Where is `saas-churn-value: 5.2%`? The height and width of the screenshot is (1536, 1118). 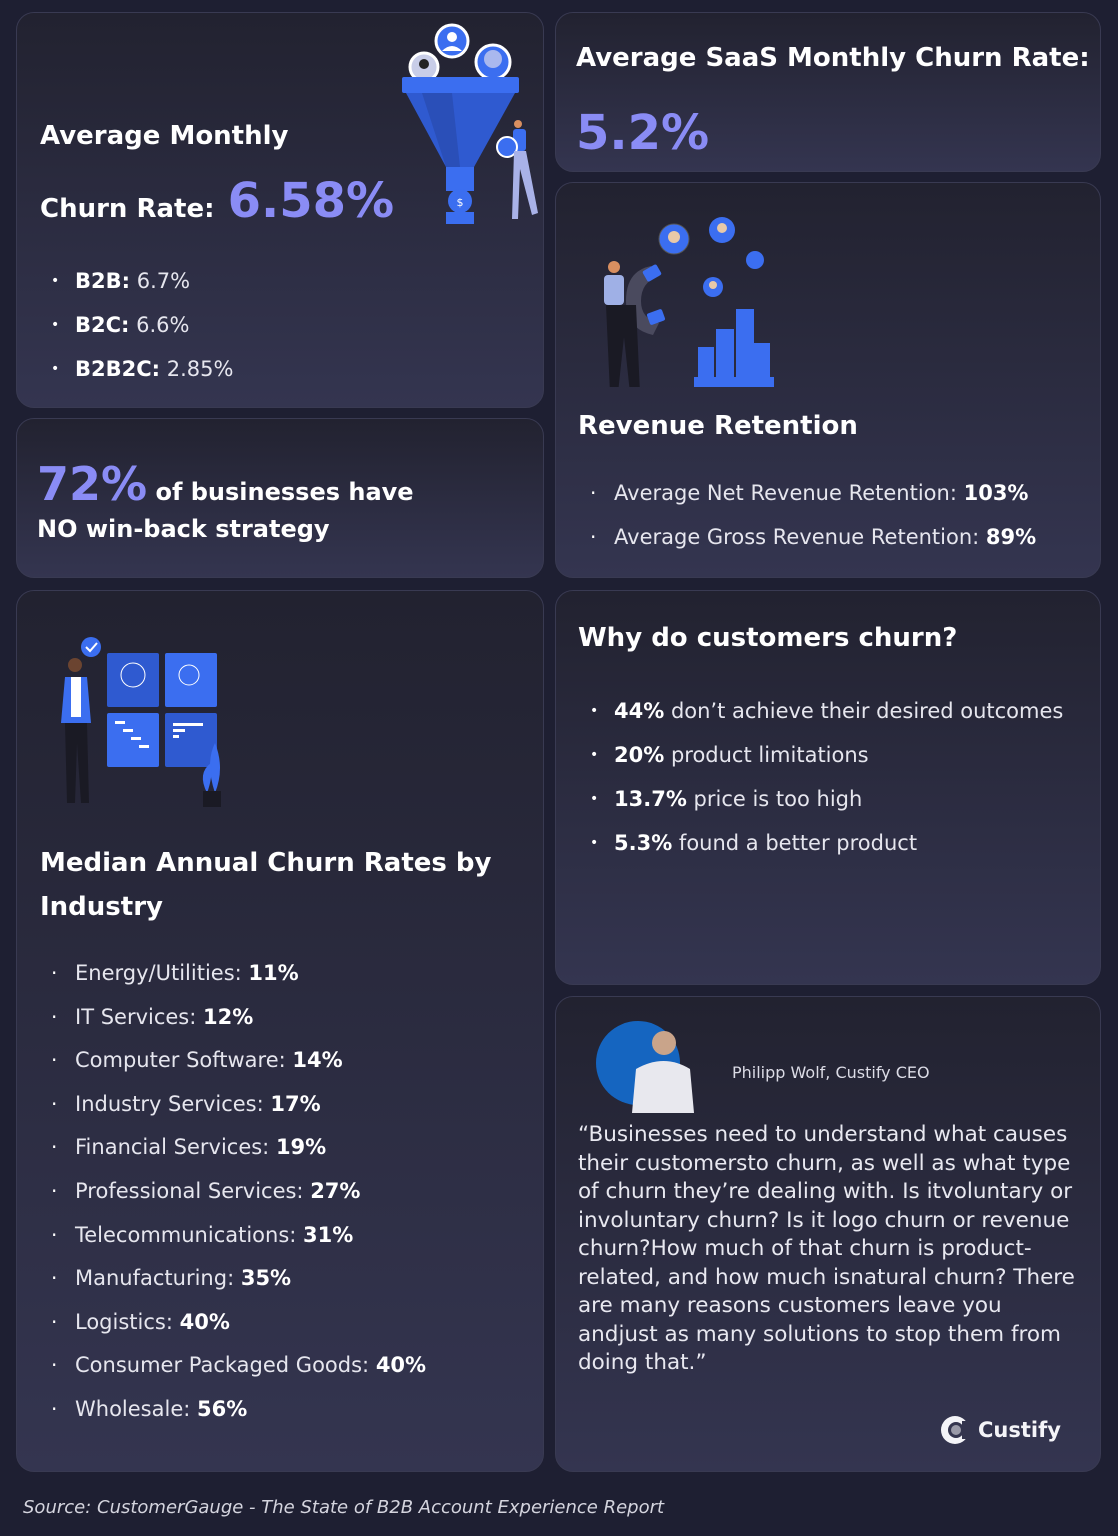
saas-churn-value: 5.2% is located at coordinates (643, 133).